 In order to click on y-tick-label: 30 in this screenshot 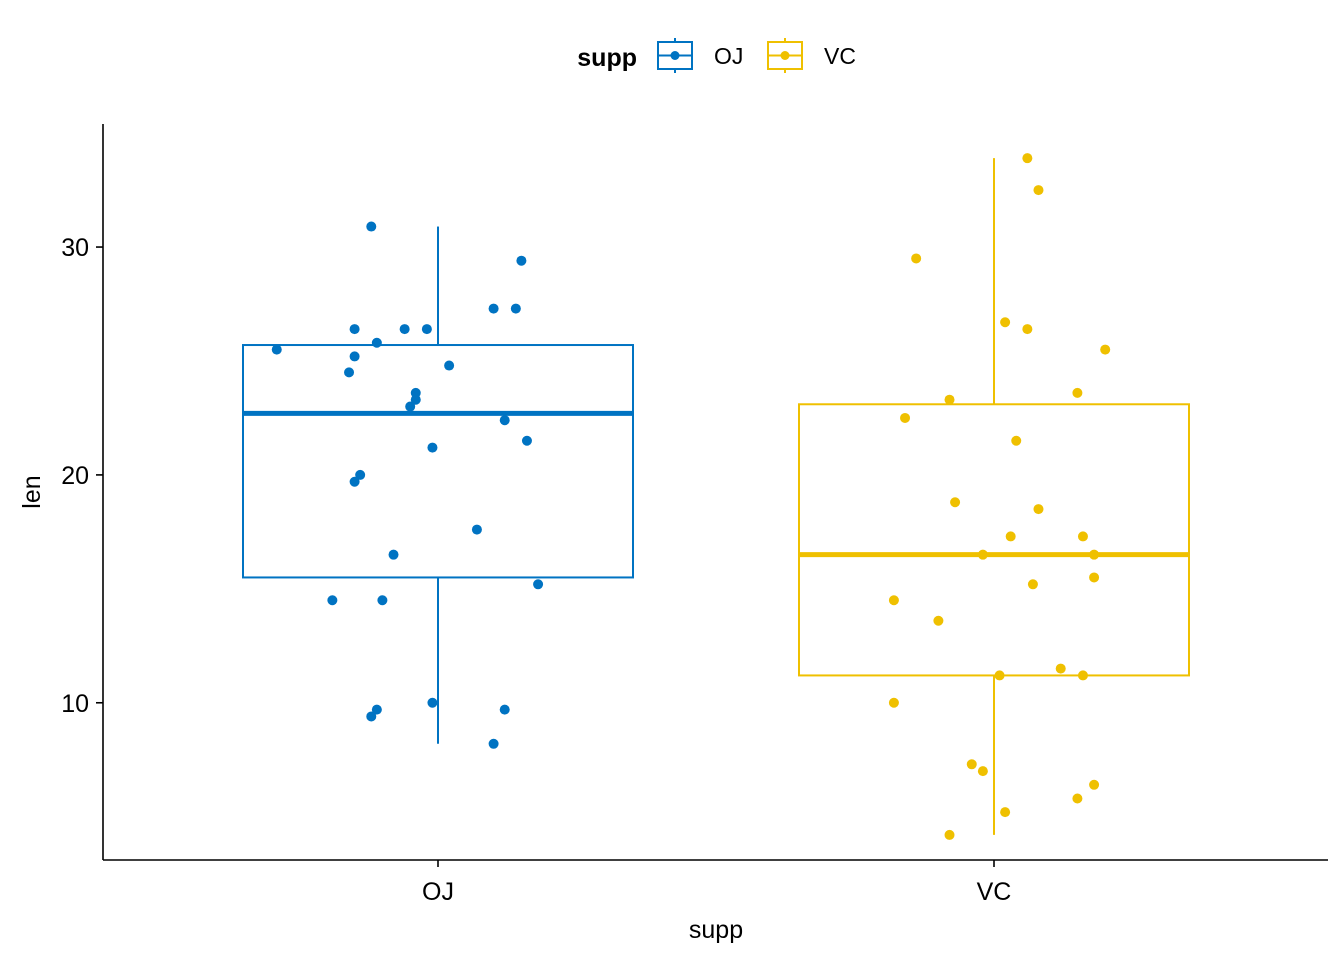, I will do `click(75, 248)`.